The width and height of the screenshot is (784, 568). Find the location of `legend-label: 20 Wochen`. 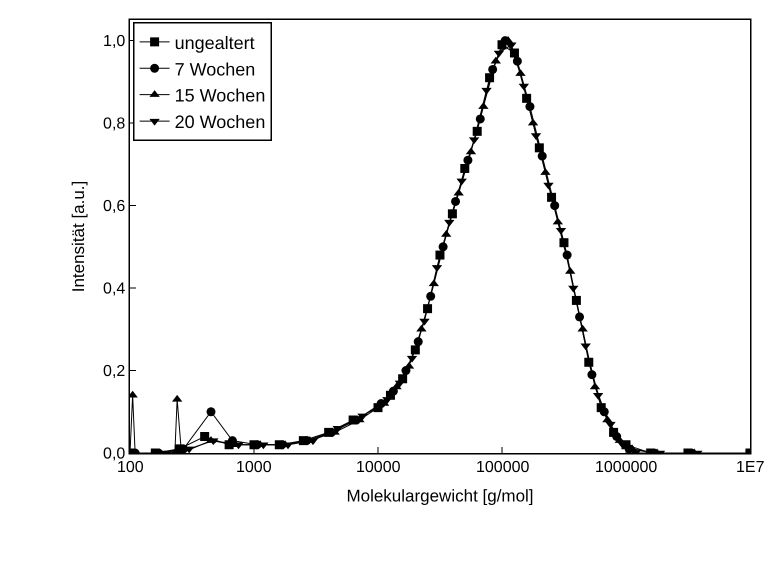

legend-label: 20 Wochen is located at coordinates (220, 122).